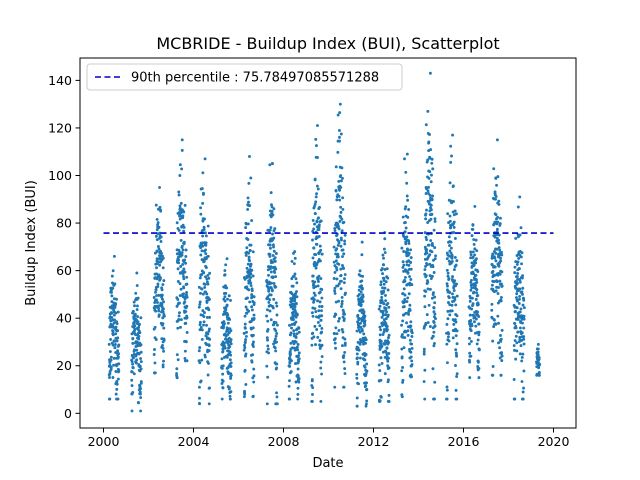  I want to click on x-tick-label: 2012, so click(374, 441).